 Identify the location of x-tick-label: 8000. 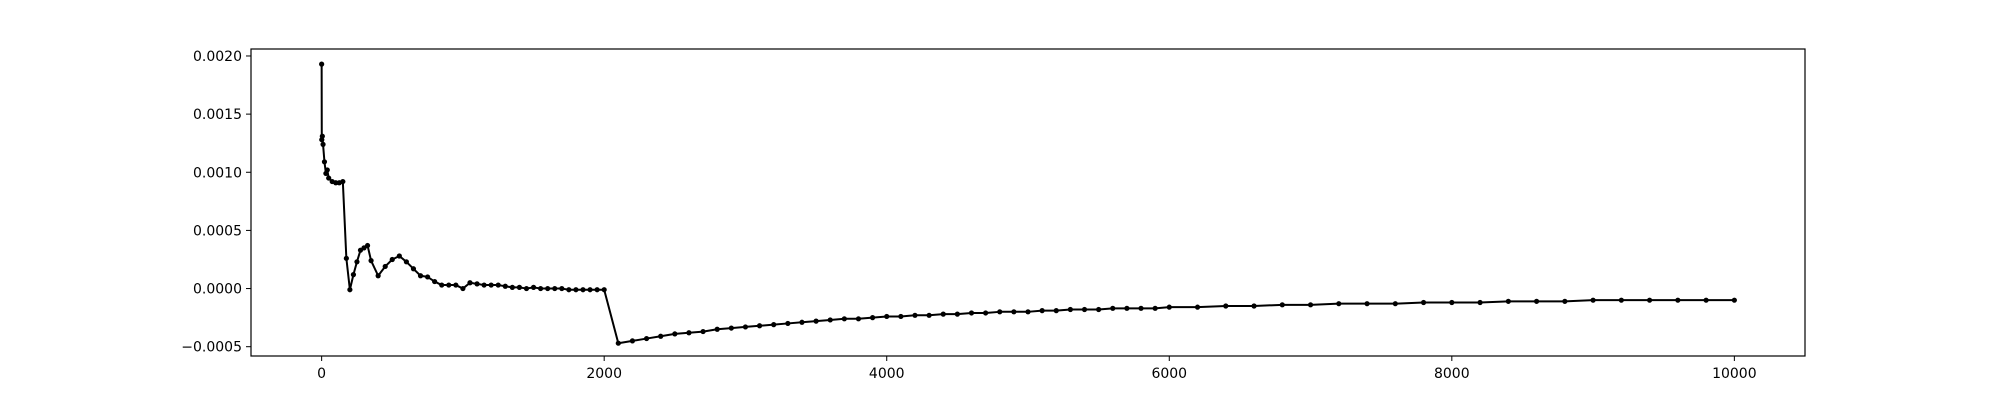
(1452, 374).